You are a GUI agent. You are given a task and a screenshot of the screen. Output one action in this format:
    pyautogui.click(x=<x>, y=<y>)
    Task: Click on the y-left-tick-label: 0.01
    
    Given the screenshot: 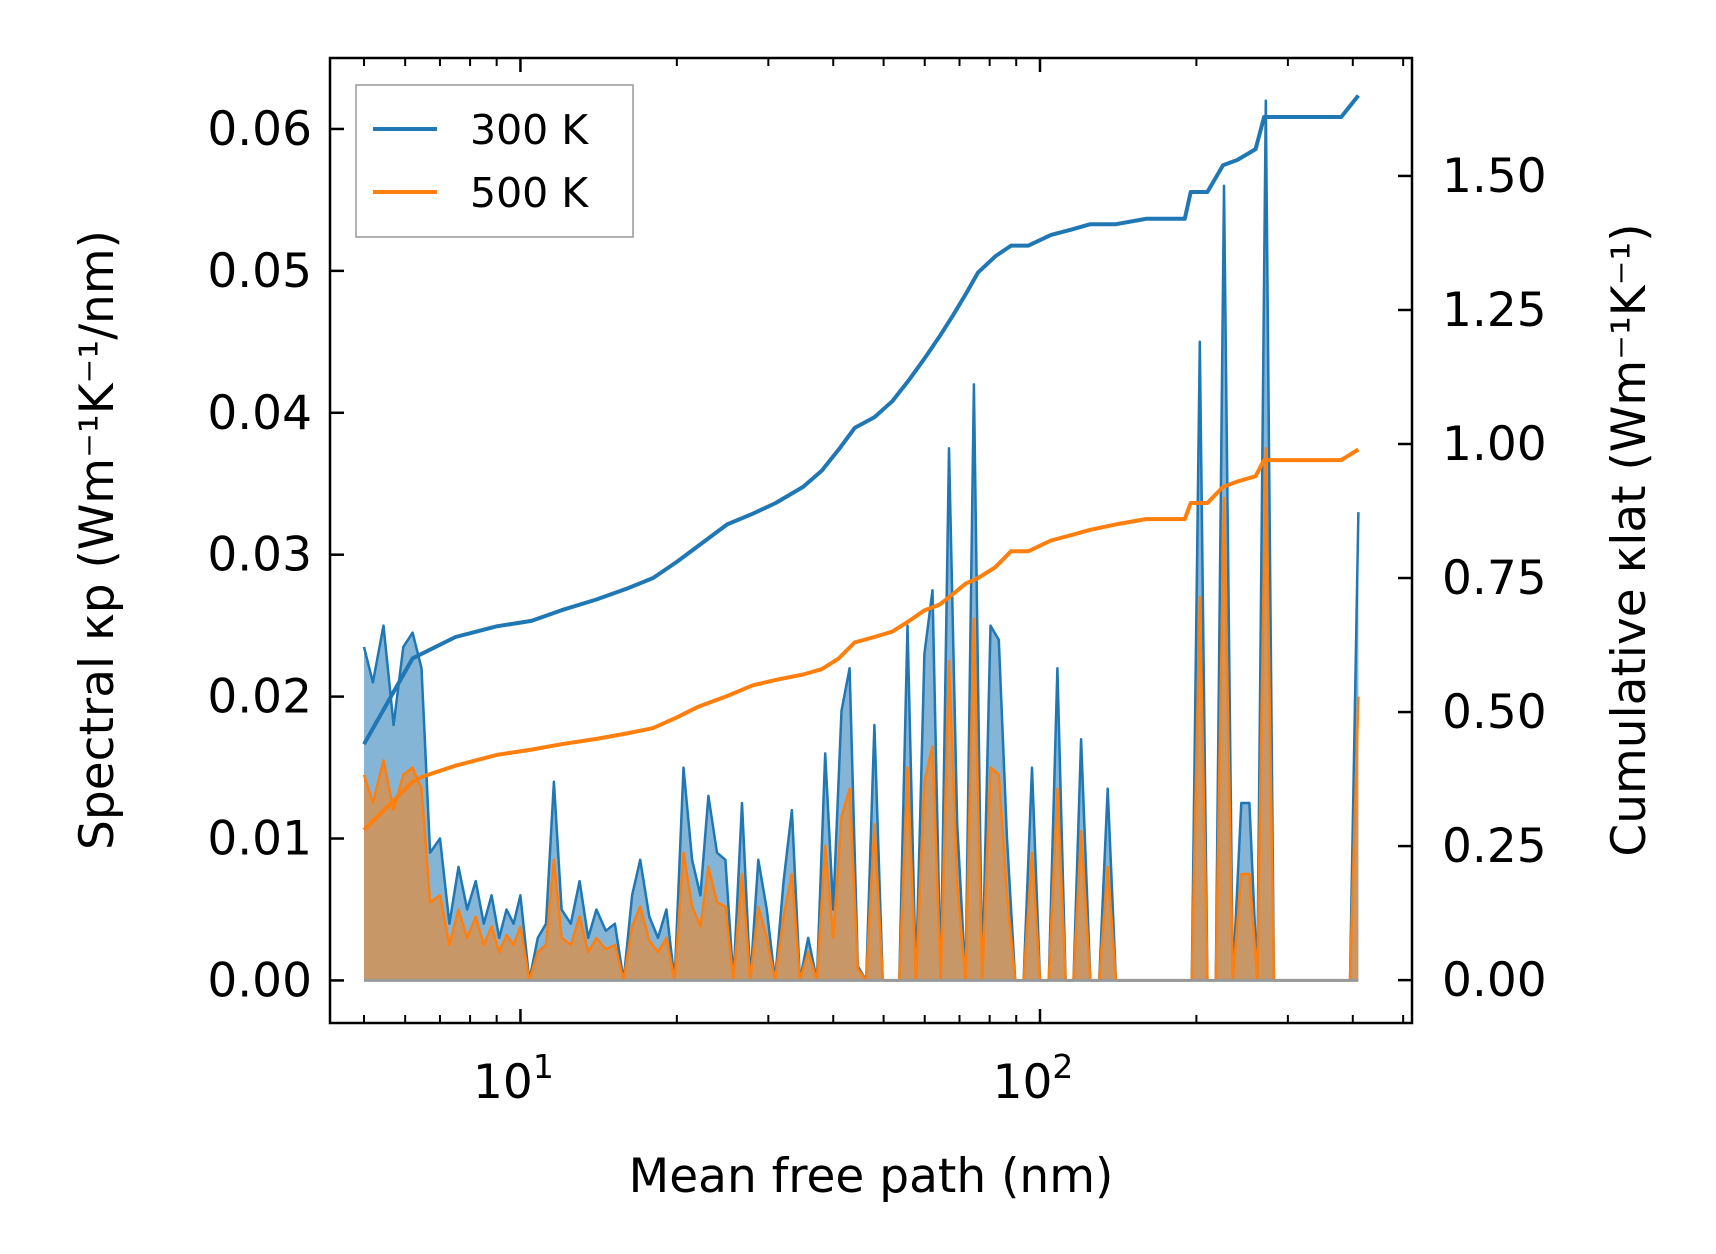 What is the action you would take?
    pyautogui.click(x=259, y=839)
    